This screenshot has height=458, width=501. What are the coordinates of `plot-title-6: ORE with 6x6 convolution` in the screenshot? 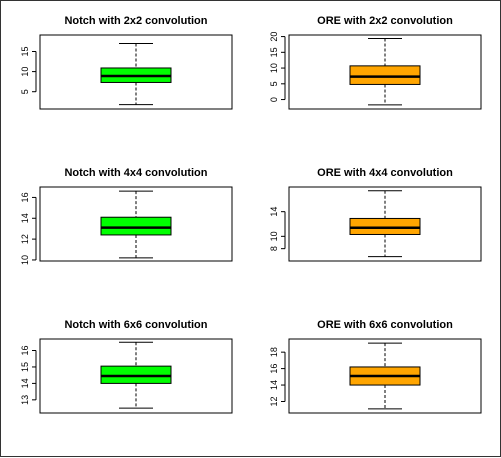 It's located at (385, 325).